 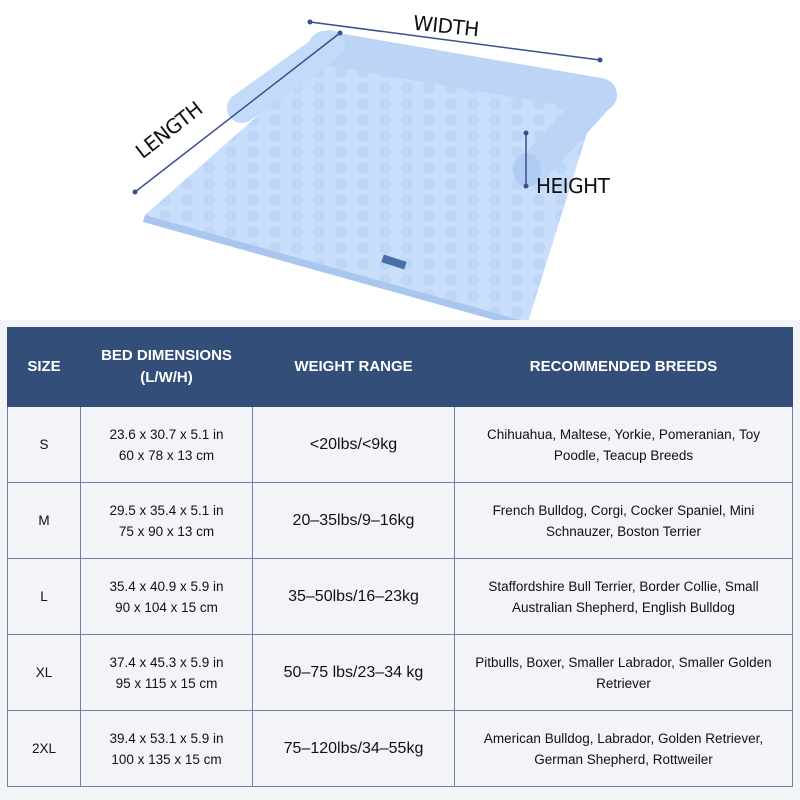 What do you see at coordinates (44, 748) in the screenshot?
I see `size-cell: 2XL` at bounding box center [44, 748].